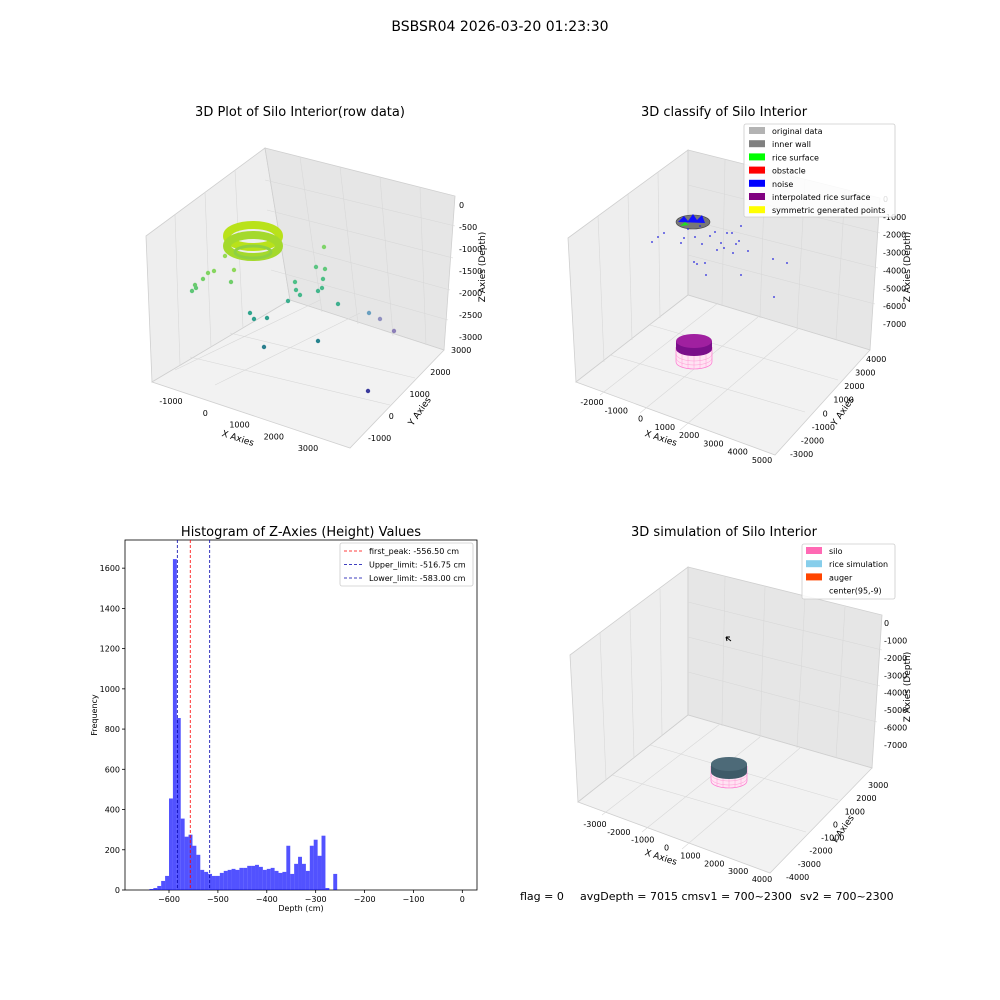  Describe the element at coordinates (782, 184) in the screenshot. I see `legend-label: noise` at that location.